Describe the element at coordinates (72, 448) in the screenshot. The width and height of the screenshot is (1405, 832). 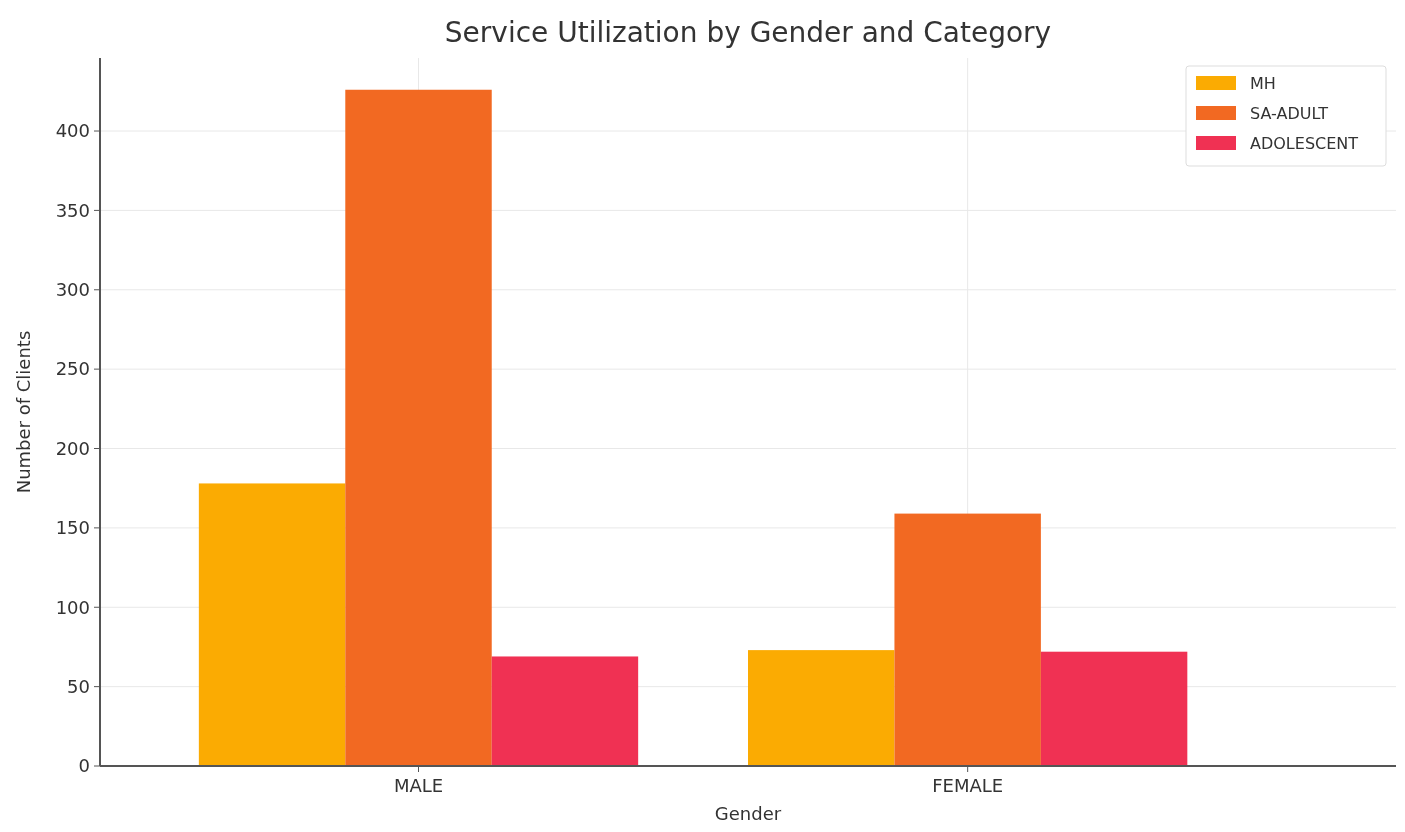
I see `y-tick-label: 200` at that location.